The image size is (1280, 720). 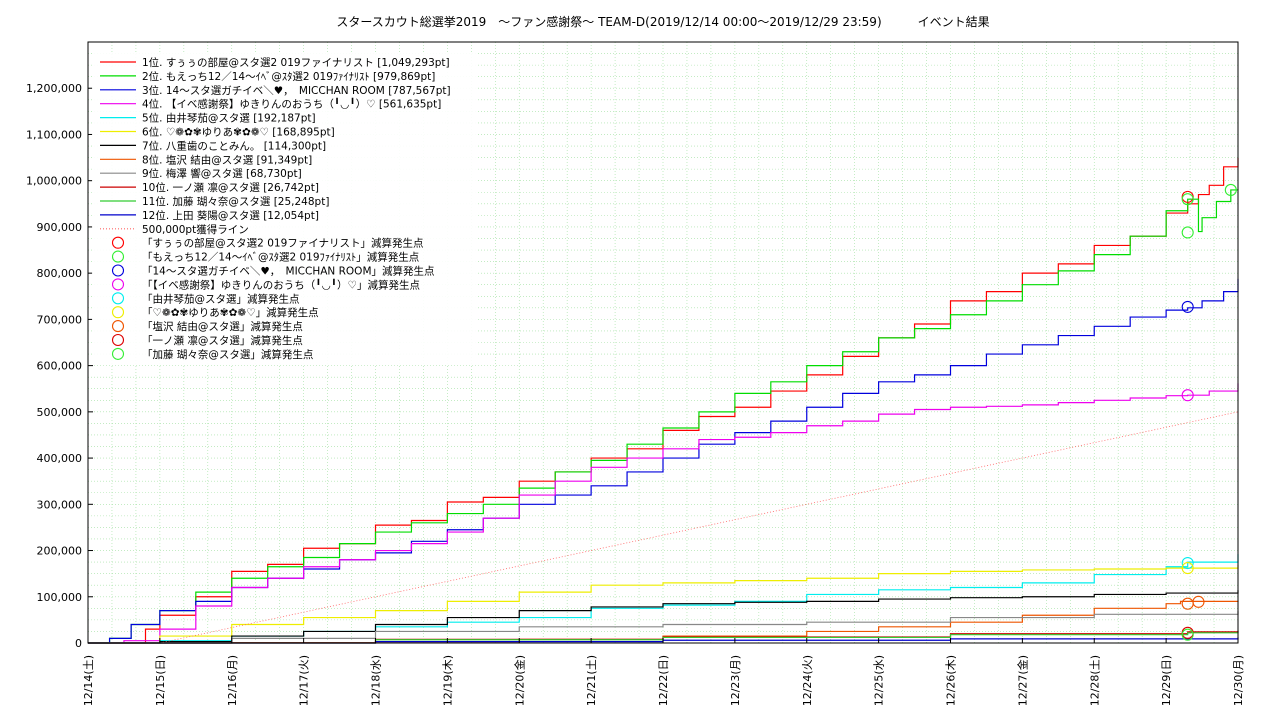 What do you see at coordinates (296, 62) in the screenshot?
I see `legend-label: 1位. すぅぅの部屋@スタ選2 019ファイナリスト [1,049,293pt]` at bounding box center [296, 62].